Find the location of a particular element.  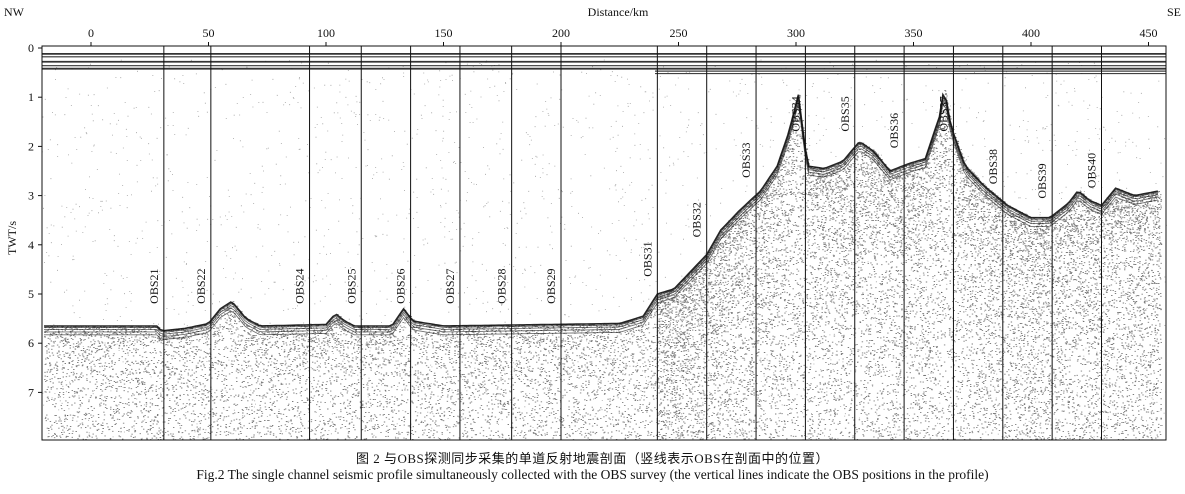

figure-caption-chinese: 图 2 与OBS探测同步采集的单道反射地震剖面（竖线表示OBS在剖面中的位置） is located at coordinates (592, 458).